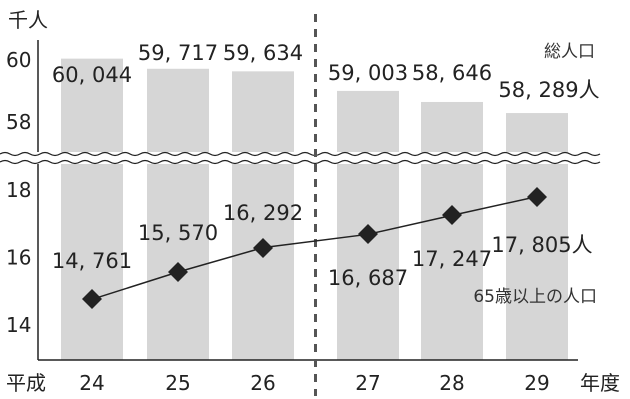  Describe the element at coordinates (18, 258) in the screenshot. I see `y-tick-16: 16` at that location.